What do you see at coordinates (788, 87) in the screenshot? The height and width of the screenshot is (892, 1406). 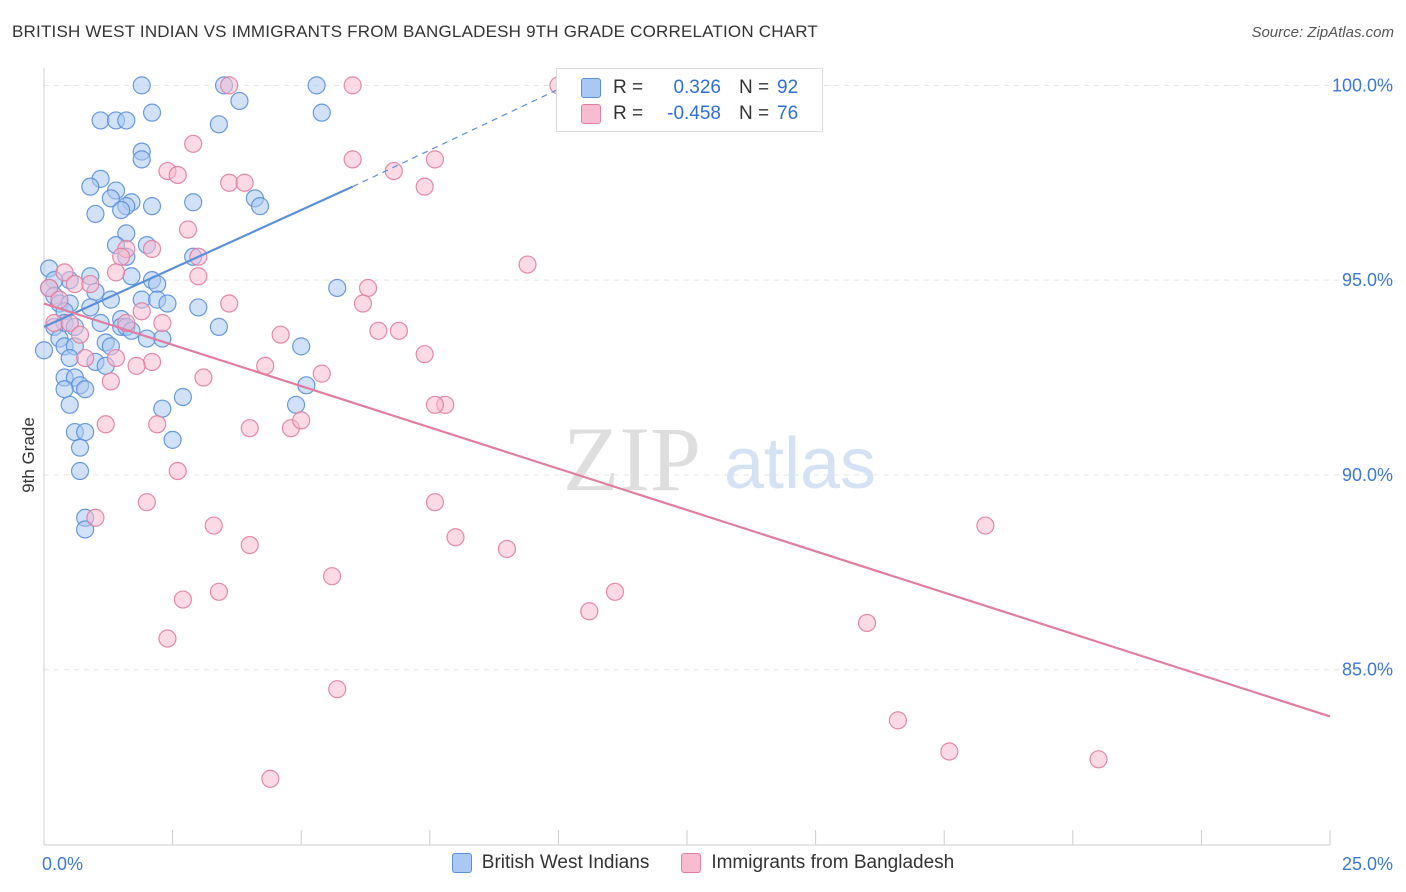 I see `n-value: 92` at bounding box center [788, 87].